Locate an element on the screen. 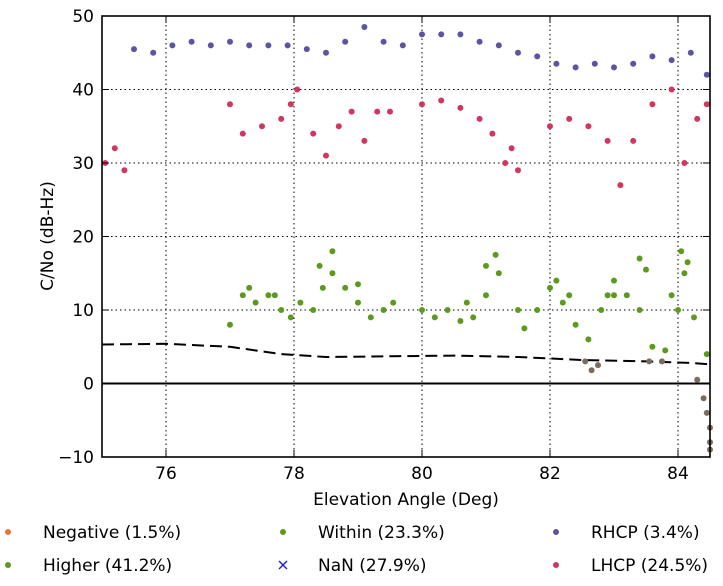 The image size is (723, 586). series-within is located at coordinates (468, 314).